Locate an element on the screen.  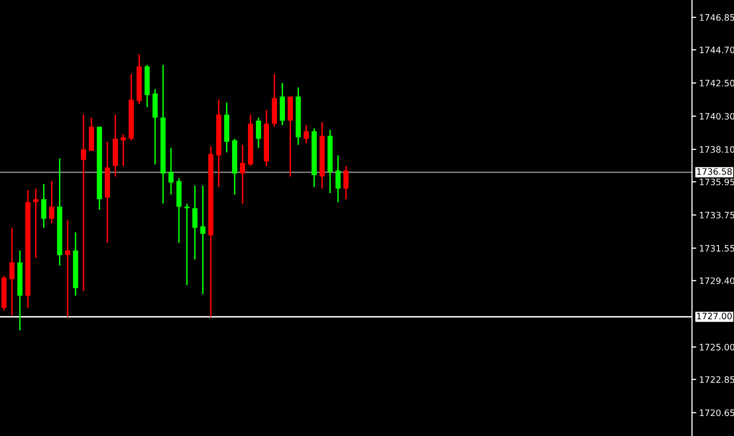
y-tick-label: 1735.95 is located at coordinates (717, 182).